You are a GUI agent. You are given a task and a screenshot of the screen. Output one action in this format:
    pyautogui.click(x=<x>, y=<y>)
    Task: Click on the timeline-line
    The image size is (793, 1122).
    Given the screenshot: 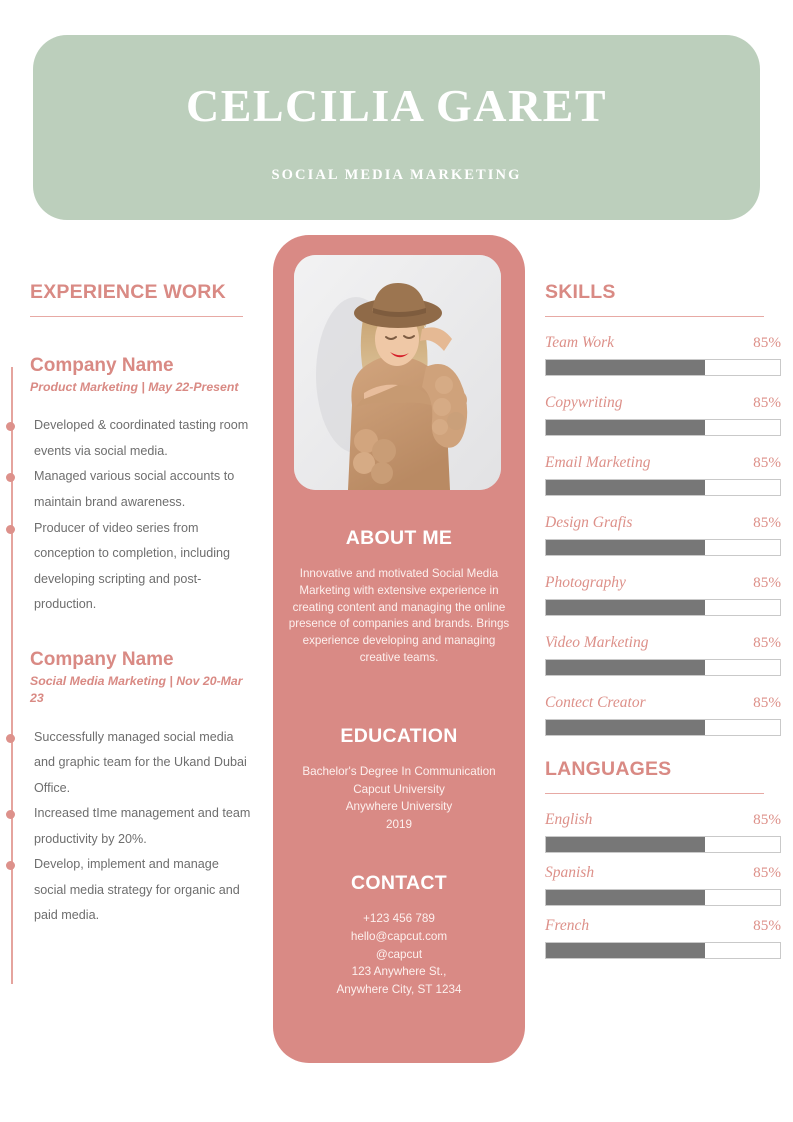 What is the action you would take?
    pyautogui.click(x=12, y=675)
    